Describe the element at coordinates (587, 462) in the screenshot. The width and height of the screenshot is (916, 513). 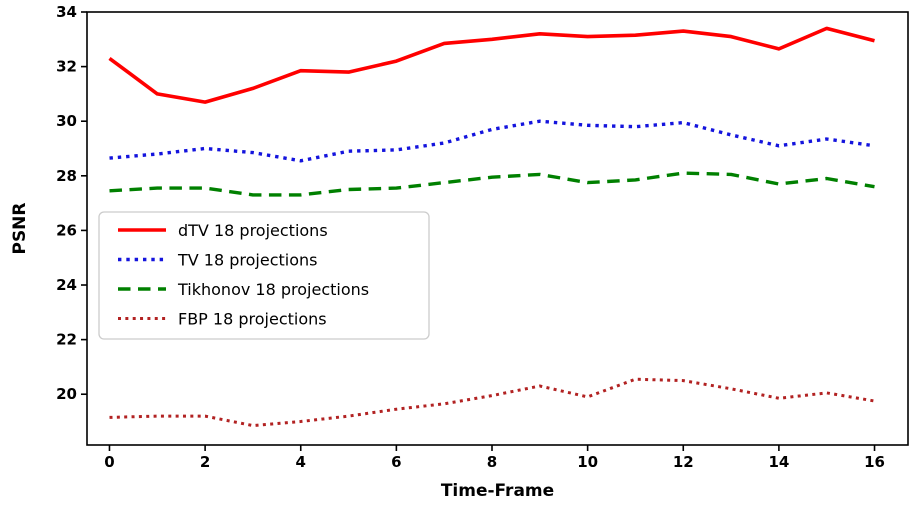
I see `x-tick-label: 10` at that location.